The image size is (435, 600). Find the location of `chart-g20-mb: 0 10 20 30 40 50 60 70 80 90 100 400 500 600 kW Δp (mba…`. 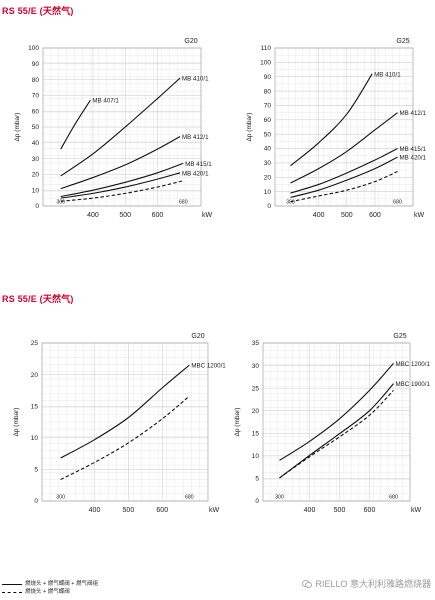

chart-g20-mb: 0 10 20 30 40 50 60 70 80 90 100 400 500 600 kW Δp (mba… is located at coordinates (113, 128).